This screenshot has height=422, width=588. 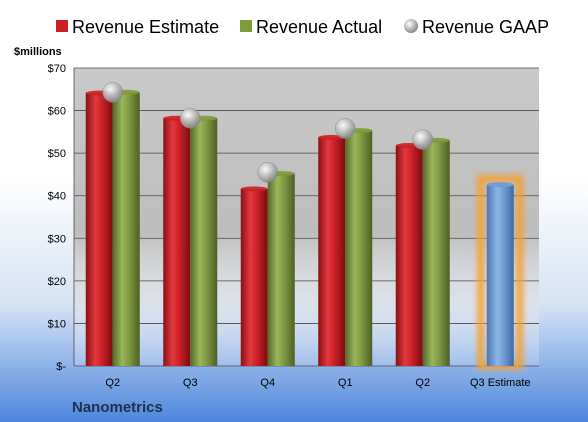 What do you see at coordinates (57, 154) in the screenshot?
I see `y-tick-label: $50` at bounding box center [57, 154].